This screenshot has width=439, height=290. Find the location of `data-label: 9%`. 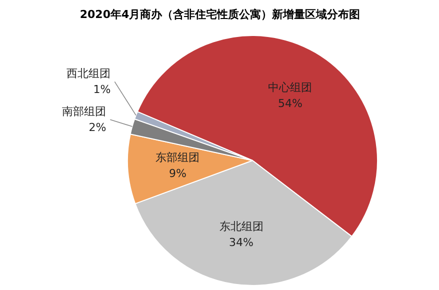

data-label: 9% is located at coordinates (177, 173).